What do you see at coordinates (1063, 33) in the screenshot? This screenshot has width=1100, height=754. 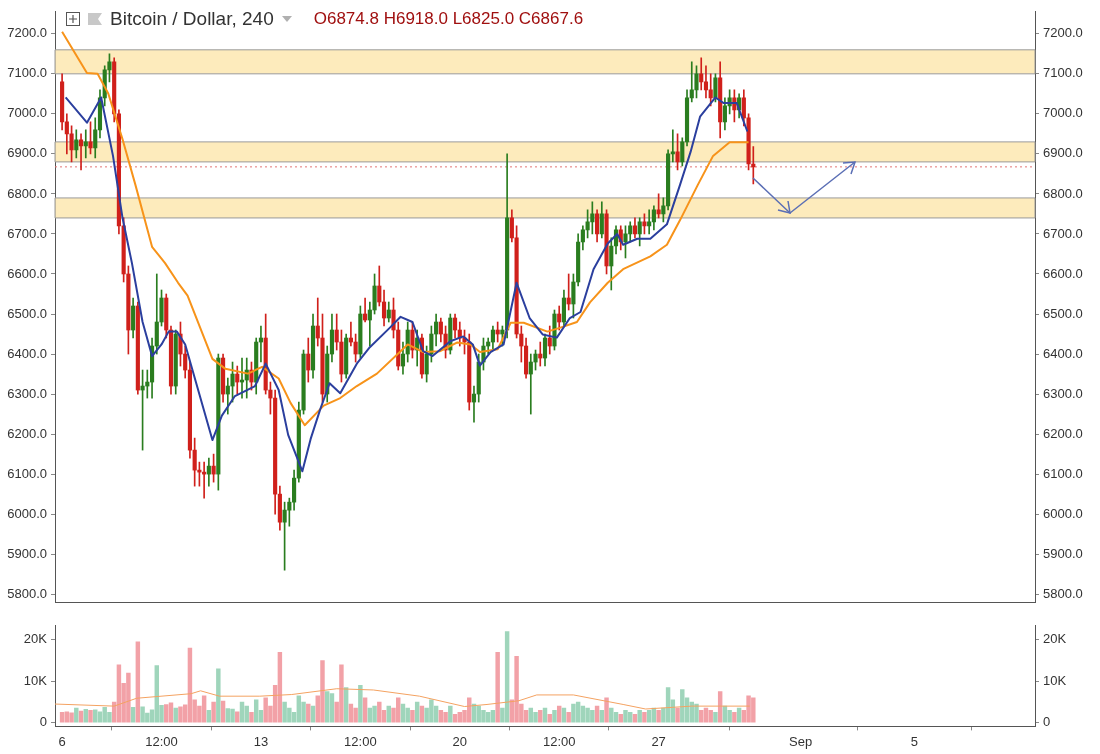 I see `y2-tick-label: 7200.0` at bounding box center [1063, 33].